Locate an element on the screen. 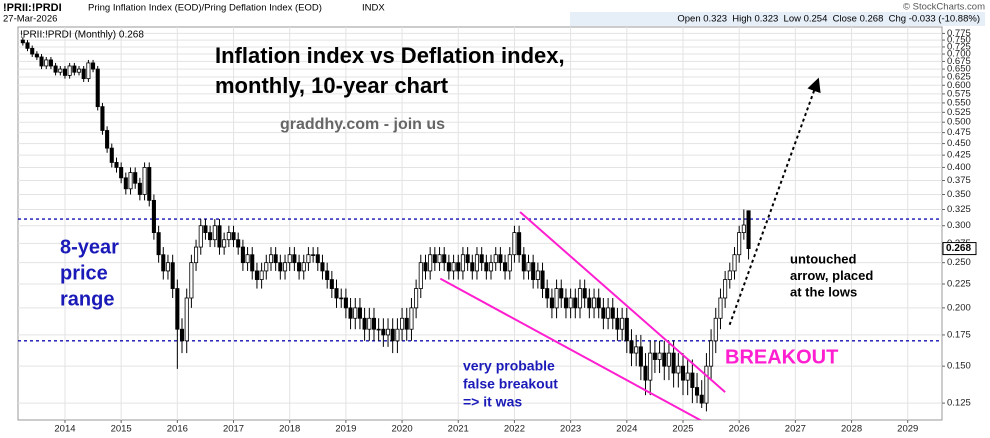  x-tick-label: 2024 is located at coordinates (626, 429).